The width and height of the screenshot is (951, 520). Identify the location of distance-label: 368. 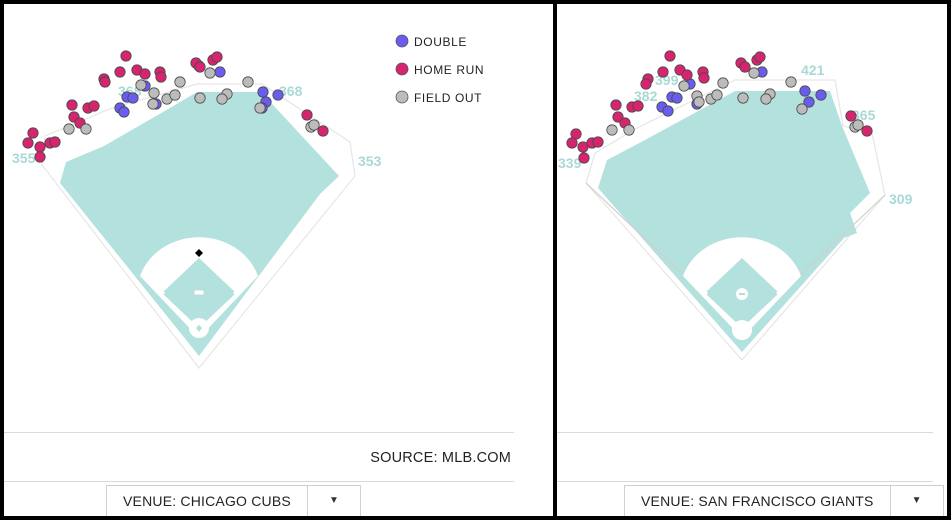
(291, 91).